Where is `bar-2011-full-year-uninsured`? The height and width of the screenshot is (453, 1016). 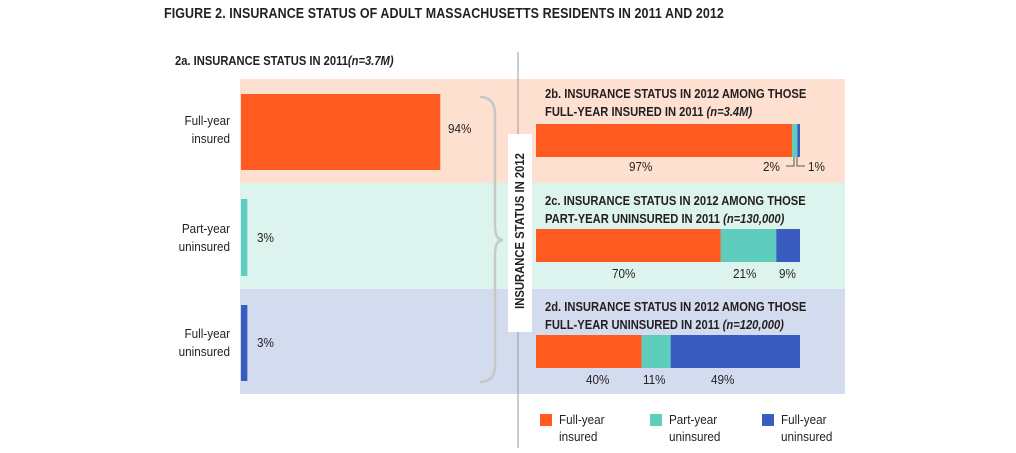 bar-2011-full-year-uninsured is located at coordinates (244, 343).